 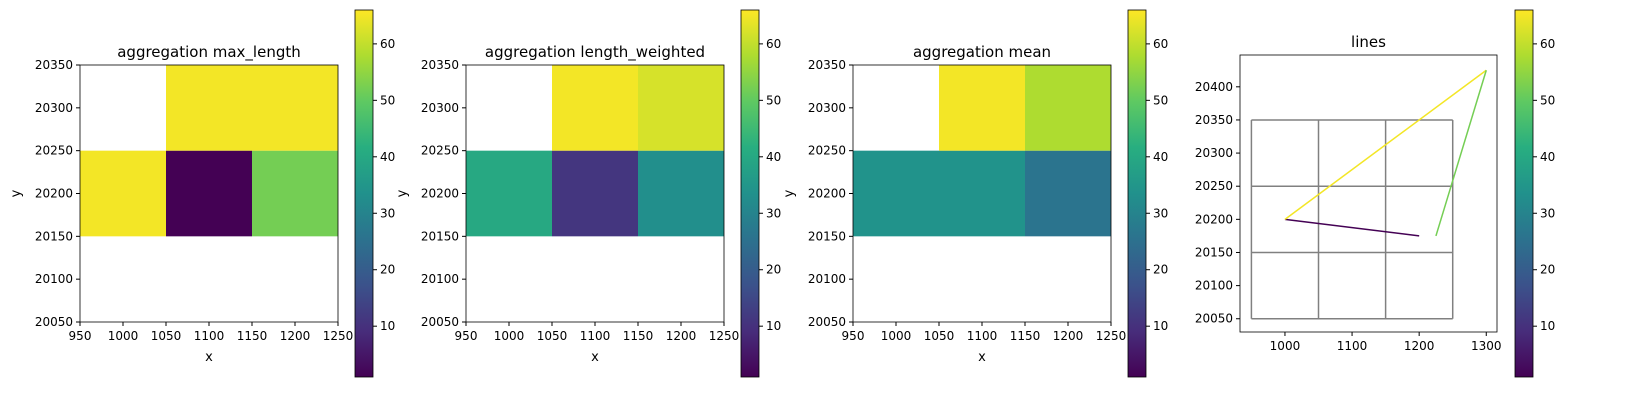 What do you see at coordinates (982, 52) in the screenshot?
I see `chart-title: aggregation mean` at bounding box center [982, 52].